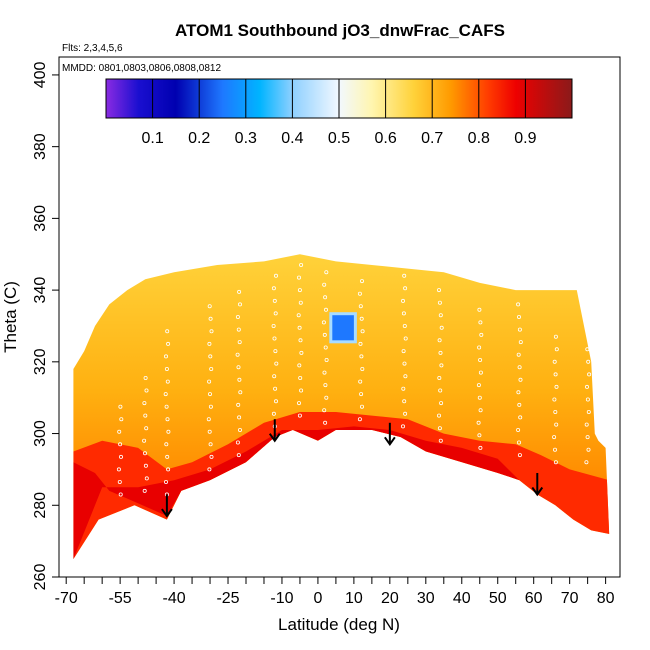 The height and width of the screenshot is (650, 650). I want to click on colorbar-tick-label: 0.6, so click(385, 138).